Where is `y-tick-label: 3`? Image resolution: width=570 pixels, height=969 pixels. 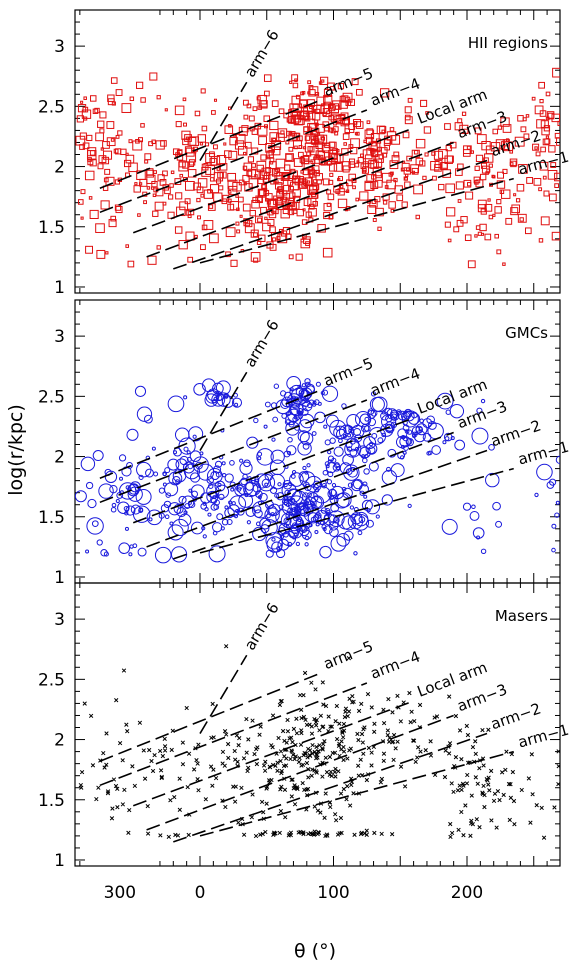
y-tick-label: 3 is located at coordinates (59, 47).